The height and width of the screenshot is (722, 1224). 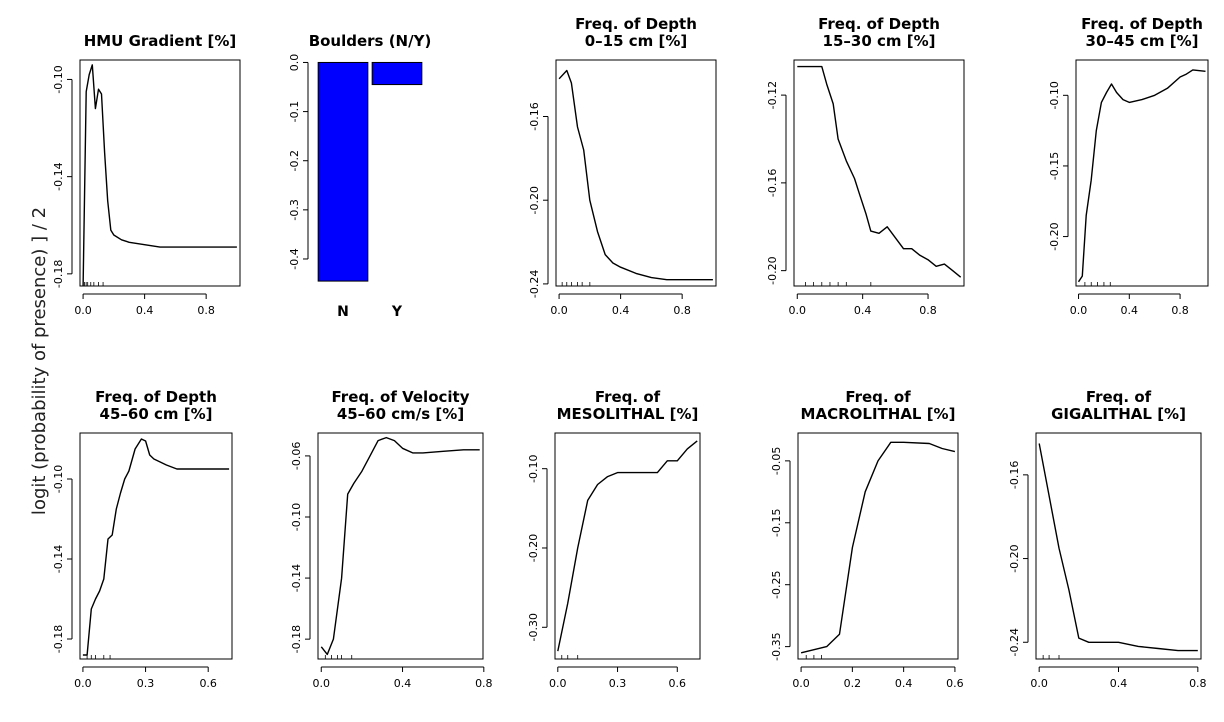 I want to click on panel-title: Freq. of Velocity, so click(x=401, y=397).